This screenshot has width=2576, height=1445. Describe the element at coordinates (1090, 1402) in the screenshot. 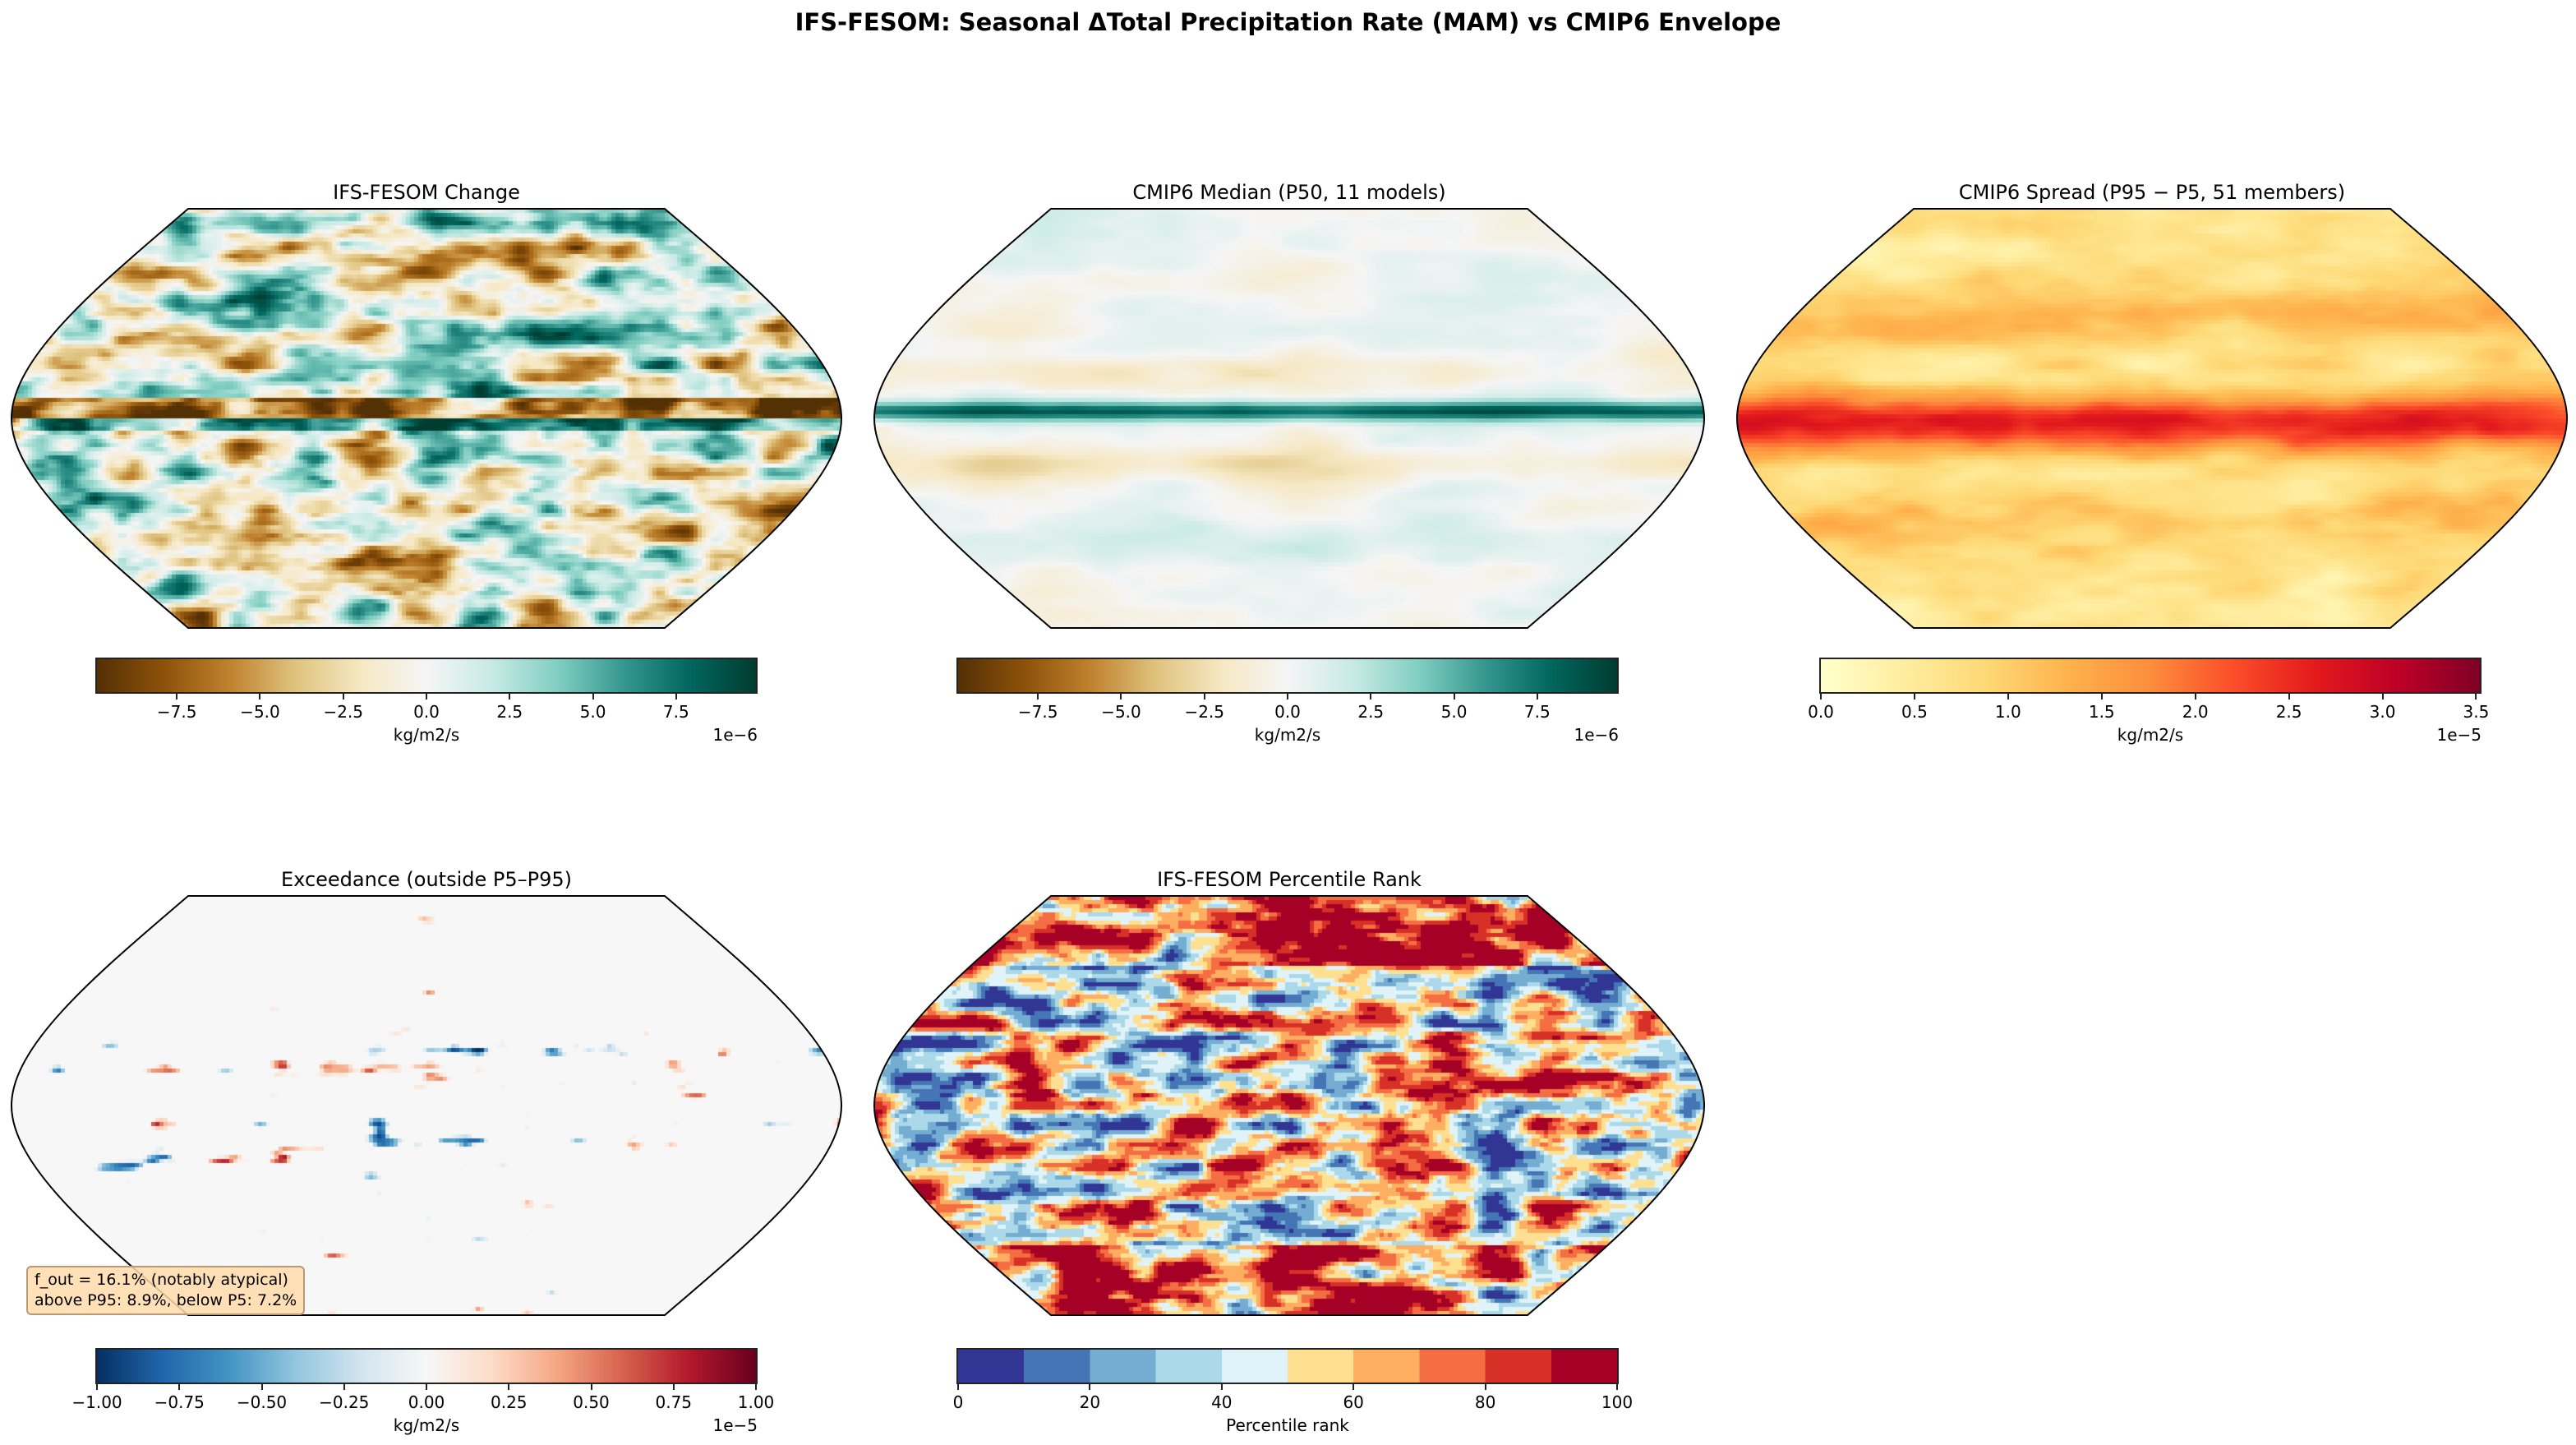

I see `colorbar-tick-label: 20` at that location.